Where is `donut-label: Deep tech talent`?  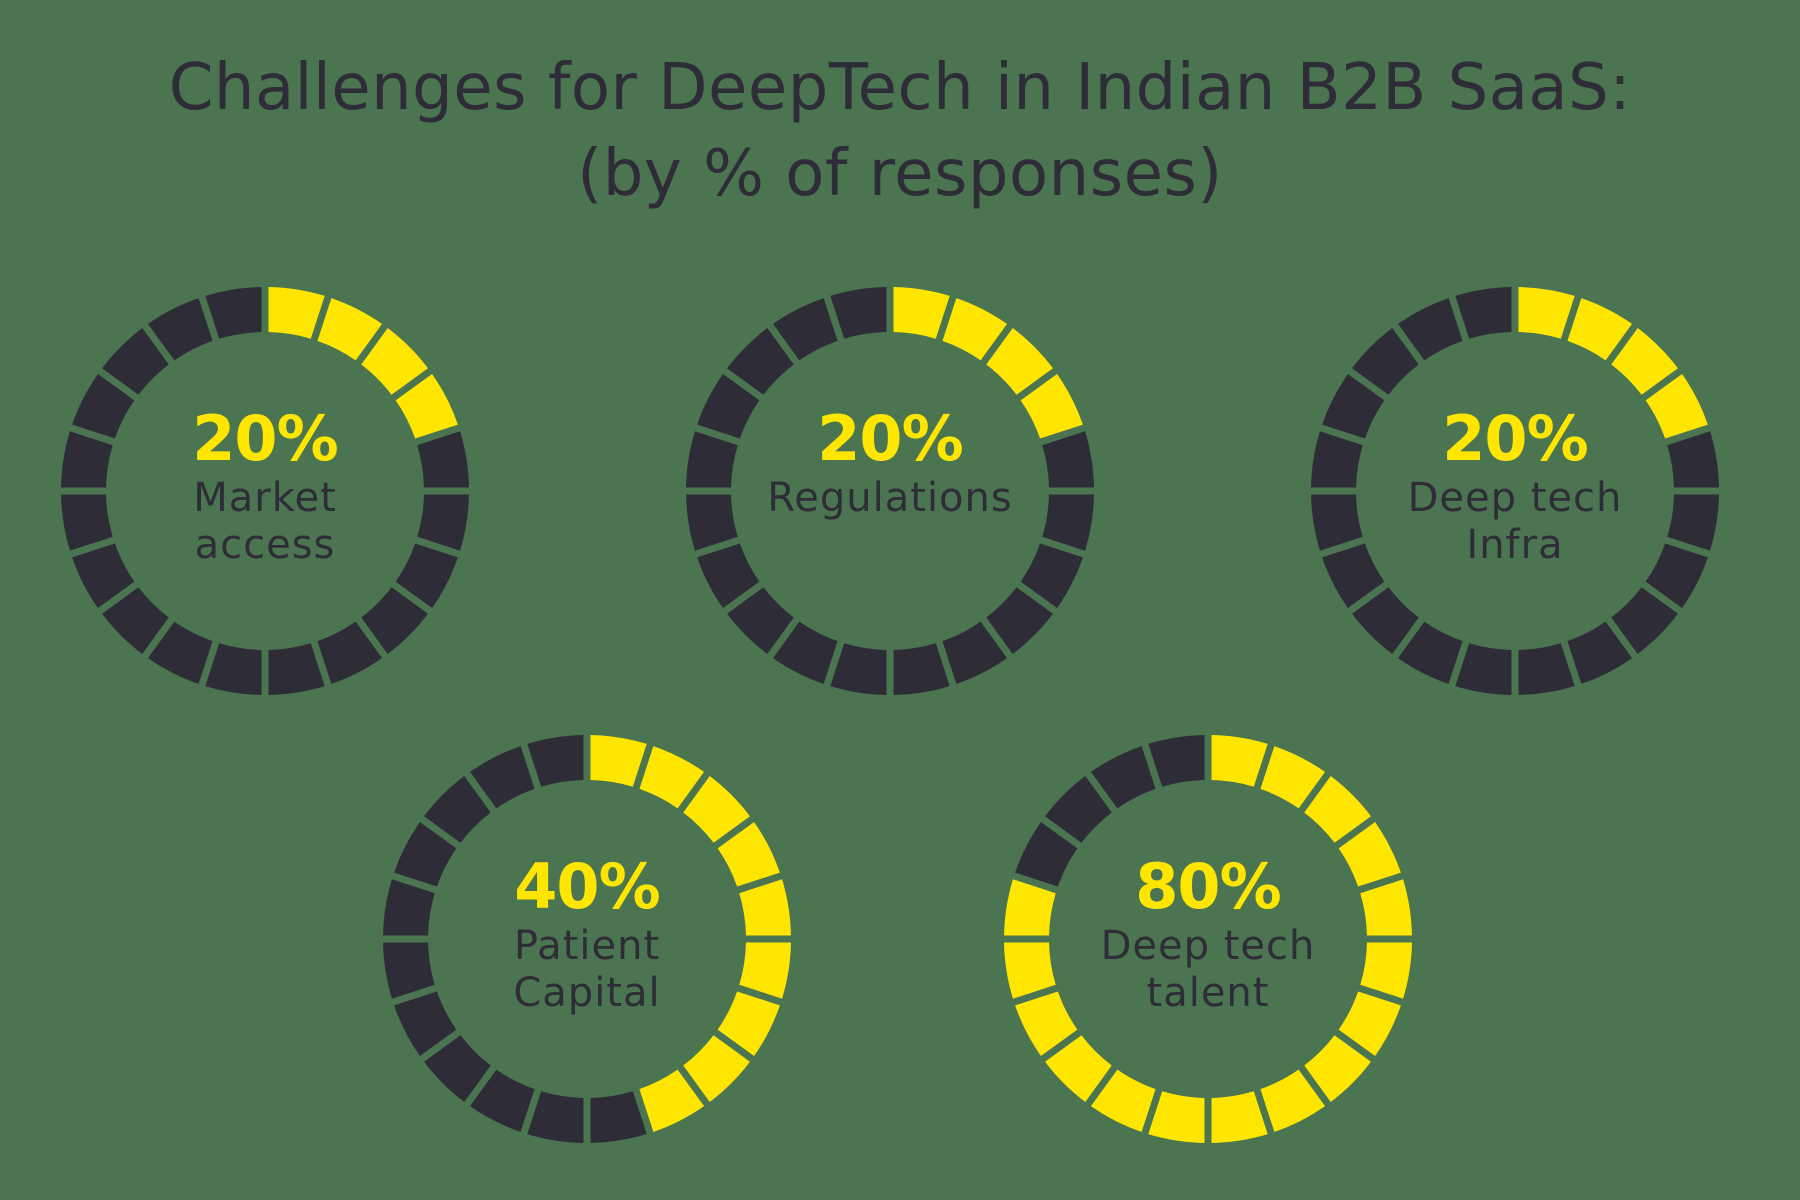
donut-label: Deep tech talent is located at coordinates (1208, 970).